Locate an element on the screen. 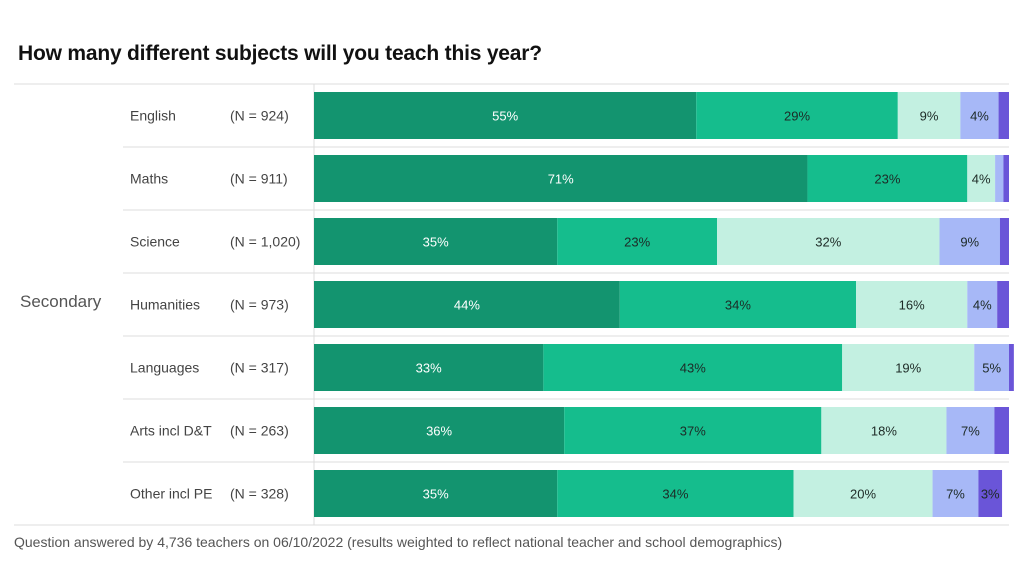  category-label: Maths is located at coordinates (149, 179).